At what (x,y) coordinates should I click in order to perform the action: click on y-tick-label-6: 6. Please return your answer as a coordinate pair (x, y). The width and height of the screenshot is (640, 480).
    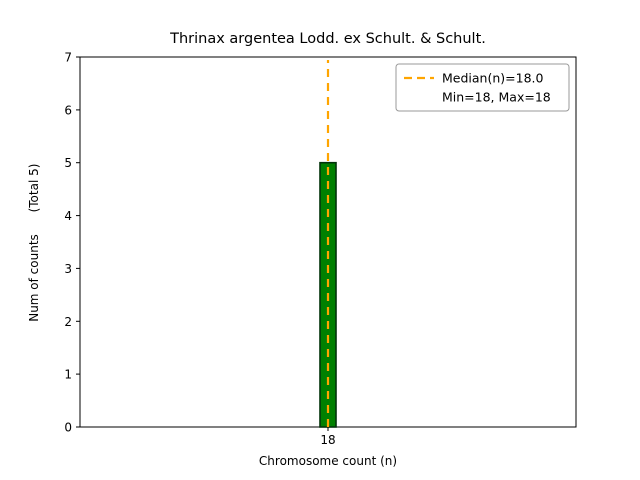
    Looking at the image, I should click on (68, 110).